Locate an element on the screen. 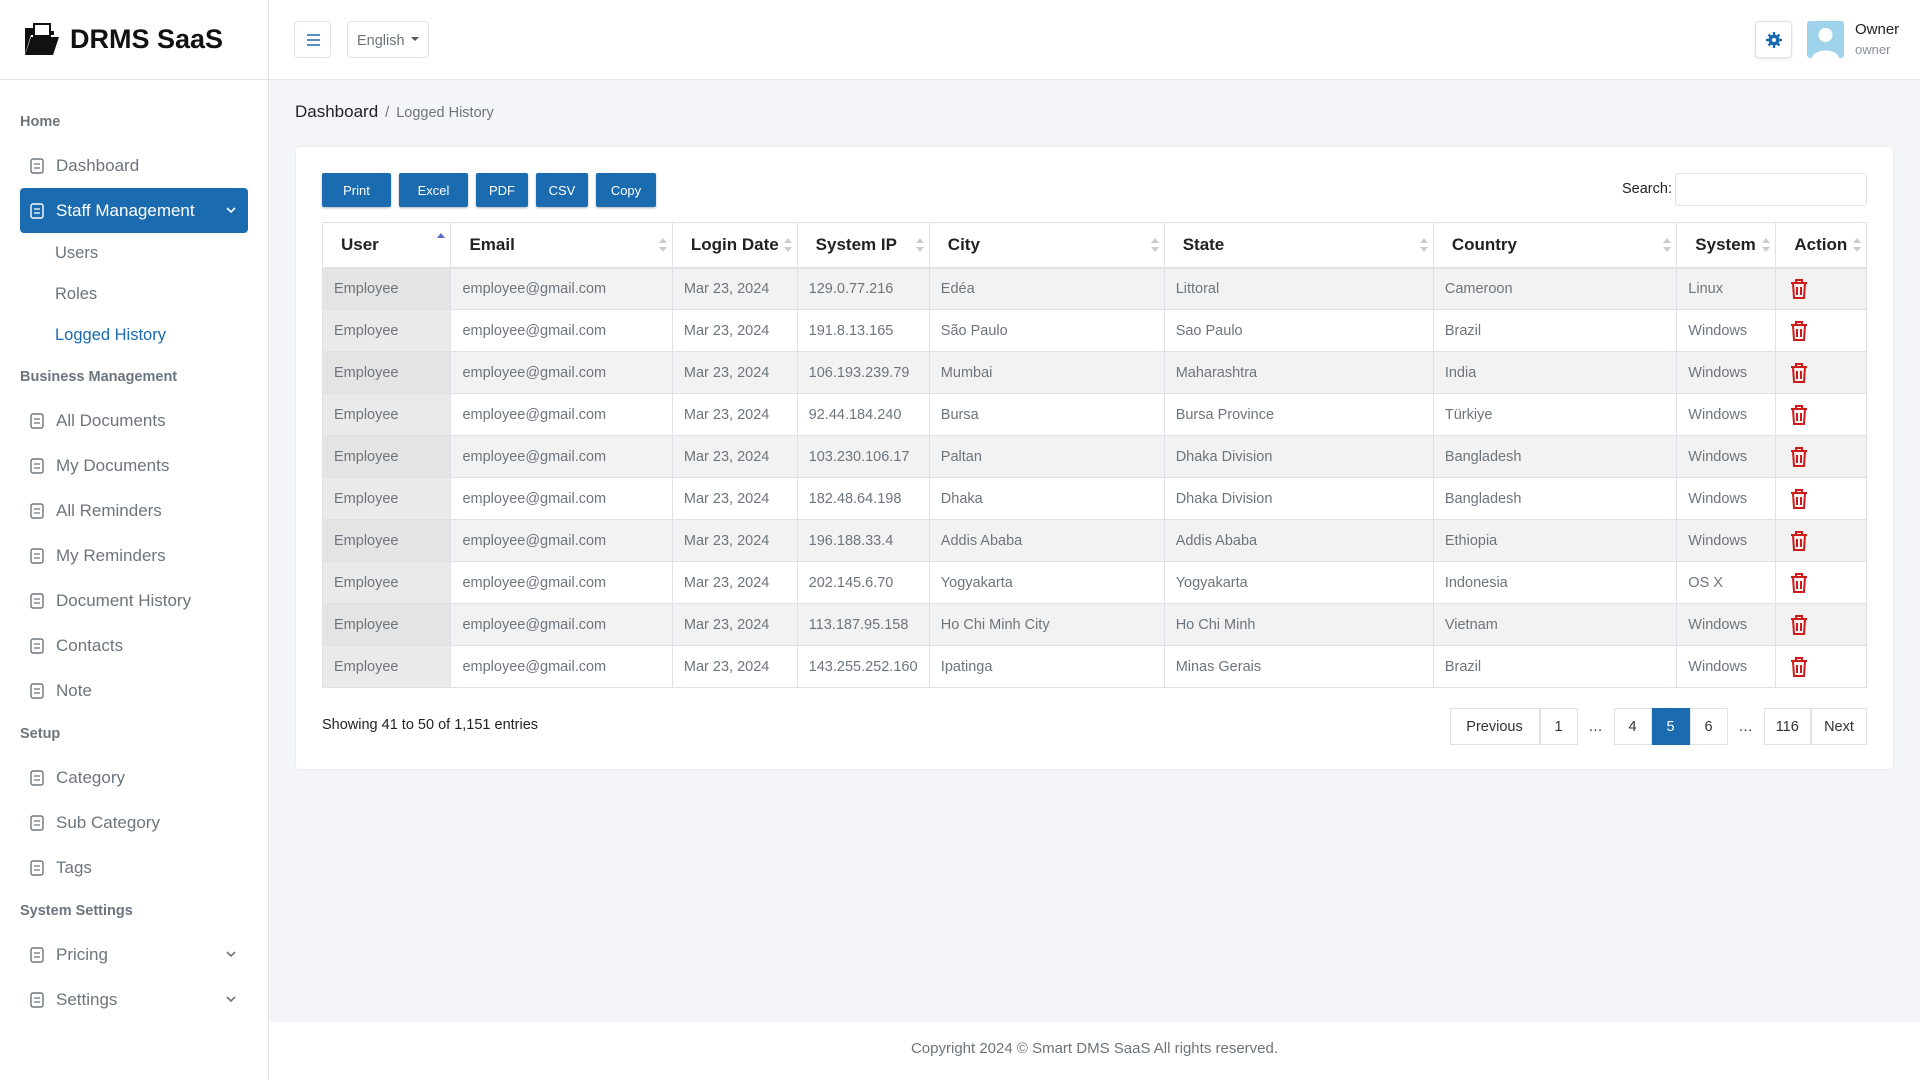 This screenshot has width=1920, height=1080. page-button: Previous is located at coordinates (1494, 726).